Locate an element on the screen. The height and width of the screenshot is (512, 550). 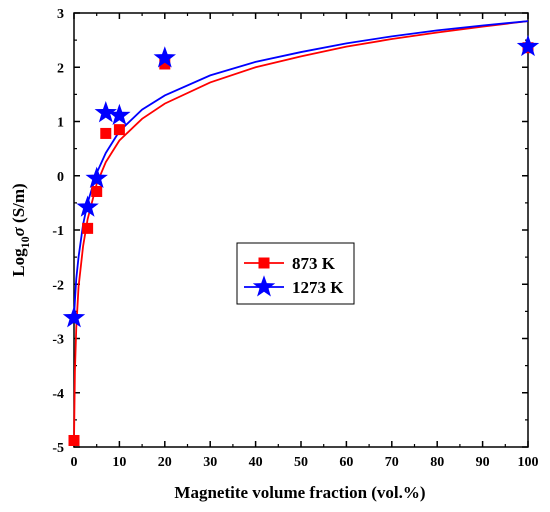
x-axis-label: Magnetite volume fraction (vol.%) is located at coordinates (299, 492).